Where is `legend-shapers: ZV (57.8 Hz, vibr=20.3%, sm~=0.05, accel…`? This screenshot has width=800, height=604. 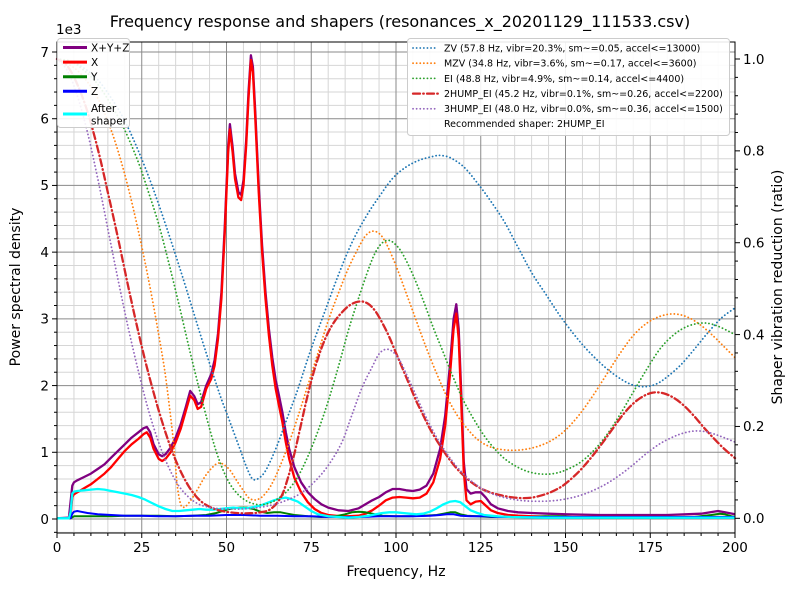 legend-shapers: ZV (57.8 Hz, vibr=20.3%, sm~=0.05, accel… is located at coordinates (568, 87).